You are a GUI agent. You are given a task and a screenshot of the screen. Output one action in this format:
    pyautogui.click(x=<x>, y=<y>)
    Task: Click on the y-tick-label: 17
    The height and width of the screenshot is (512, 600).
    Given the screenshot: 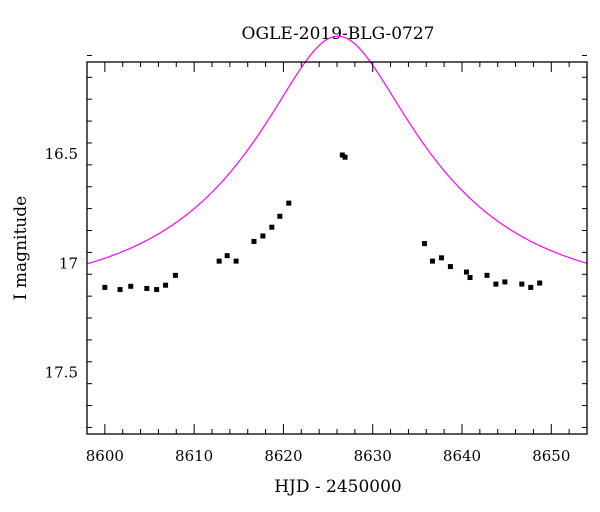 What is the action you would take?
    pyautogui.click(x=68, y=263)
    